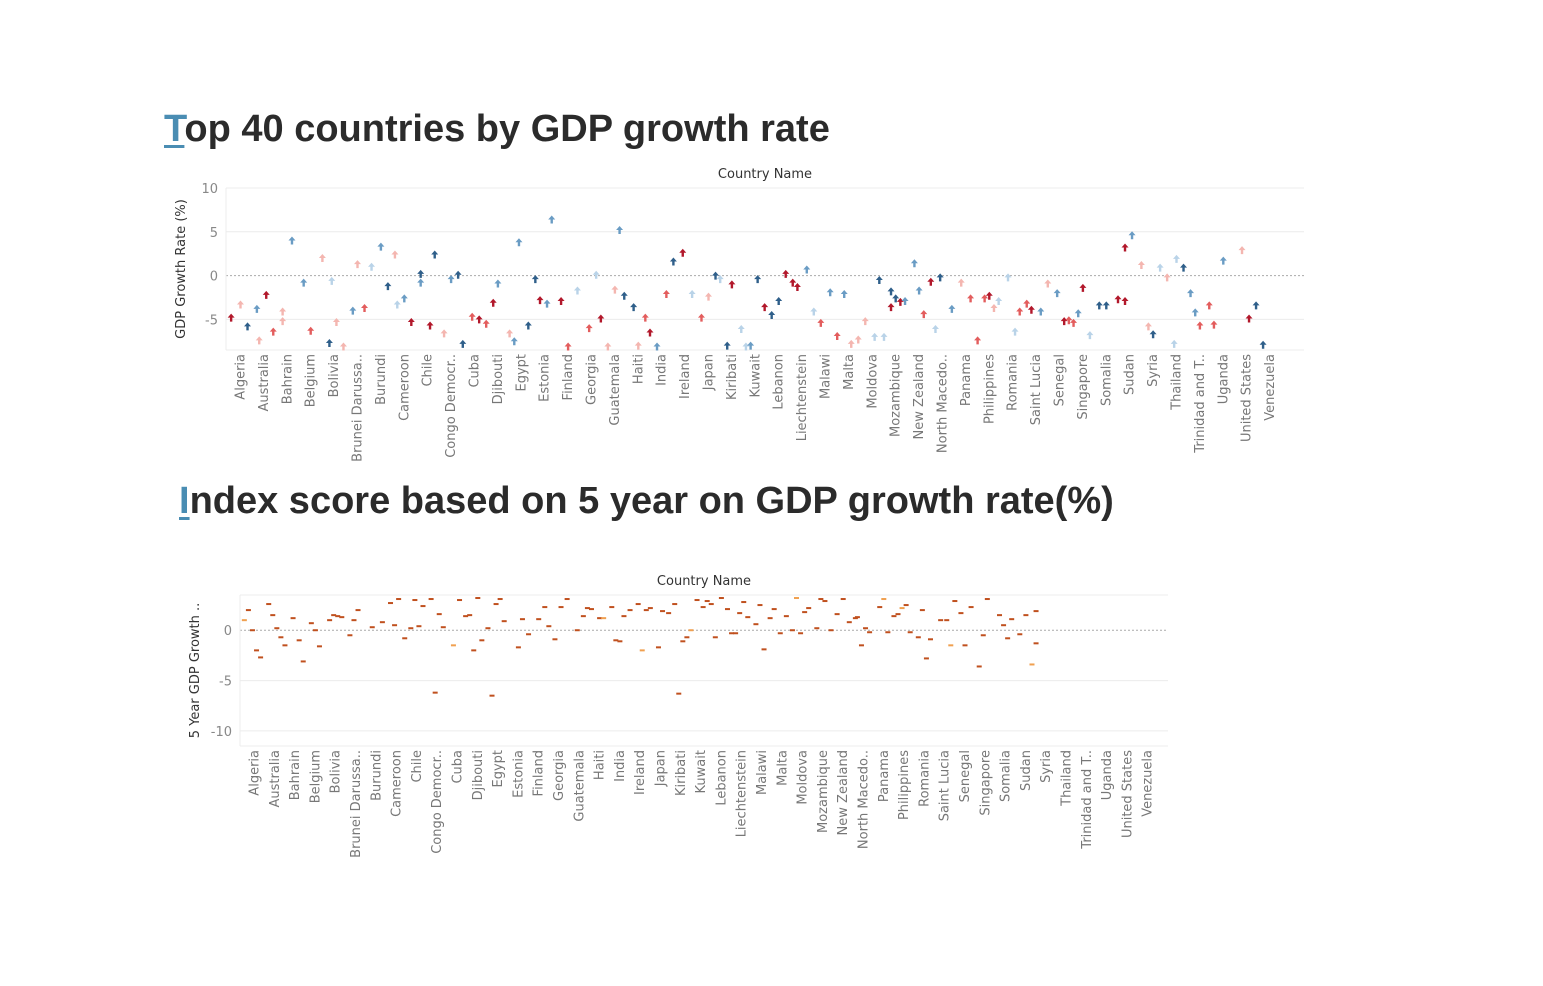  Describe the element at coordinates (1200, 404) in the screenshot. I see `top-category-label: Trinidad and T..` at that location.